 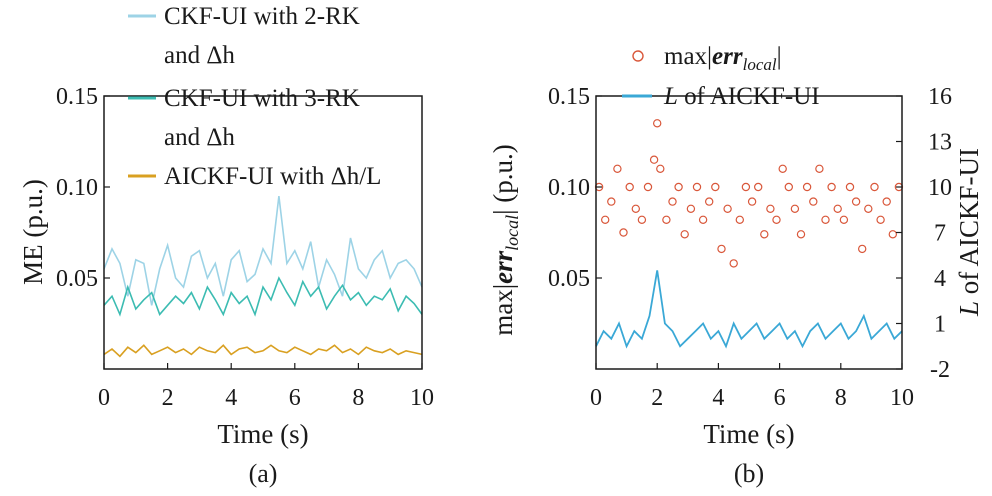 What do you see at coordinates (77, 279) in the screenshot?
I see `panel-a-y-tick-label: 0.05` at bounding box center [77, 279].